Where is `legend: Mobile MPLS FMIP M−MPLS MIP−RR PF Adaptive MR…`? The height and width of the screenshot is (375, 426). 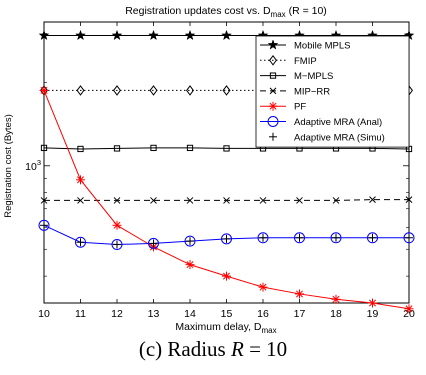
legend: Mobile MPLS FMIP M−MPLS MIP−RR PF Adaptive MR… is located at coordinates (332, 91).